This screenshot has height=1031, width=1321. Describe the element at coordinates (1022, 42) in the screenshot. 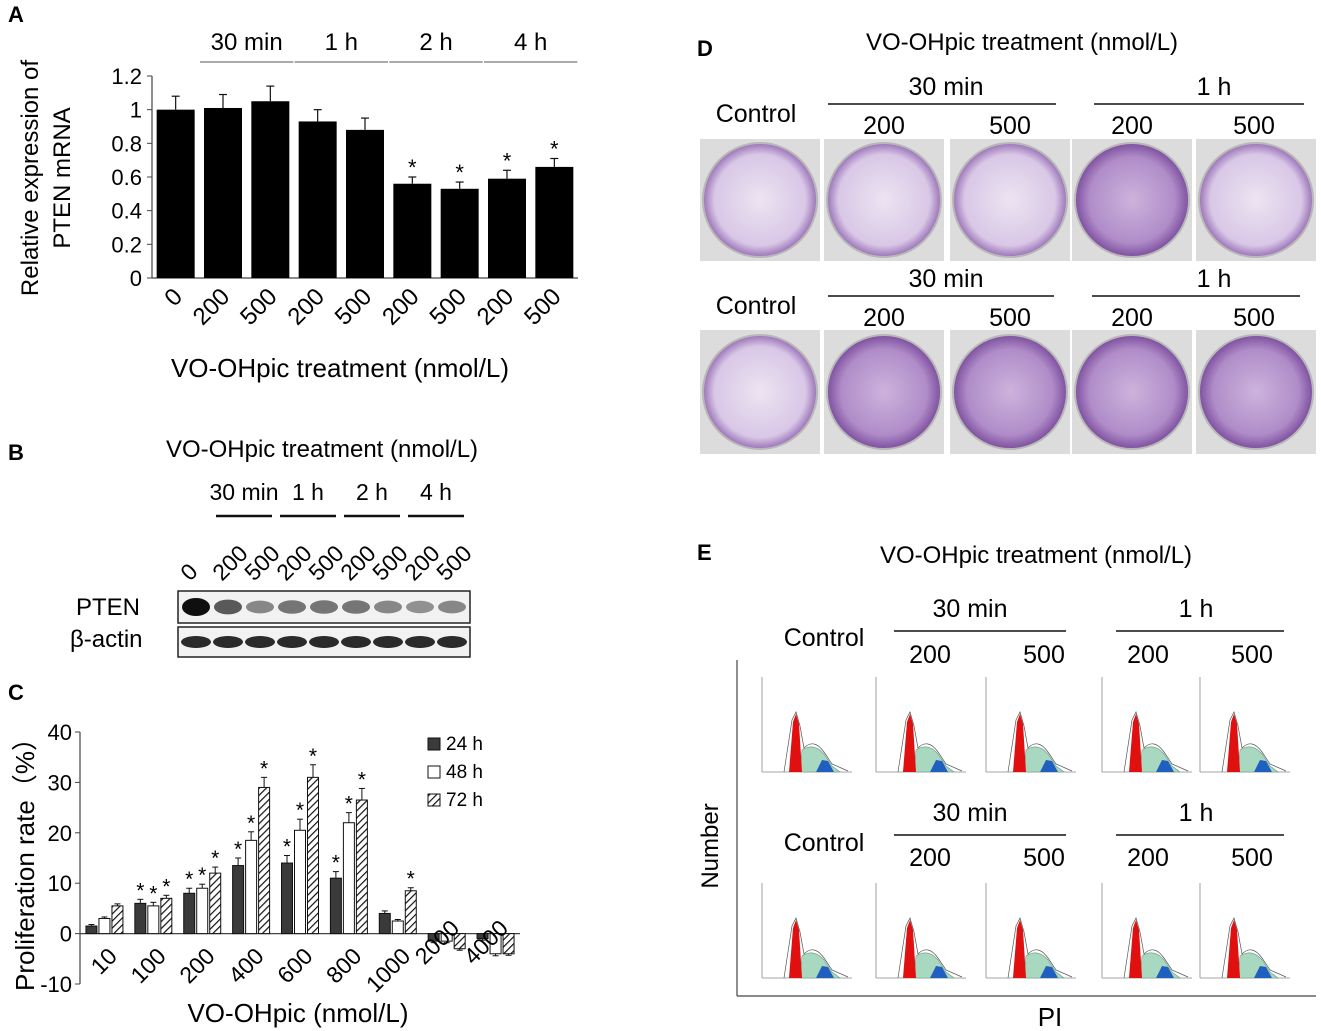

I see `panel-d-title: VO-OHpic treatment (nmol/L)` at that location.